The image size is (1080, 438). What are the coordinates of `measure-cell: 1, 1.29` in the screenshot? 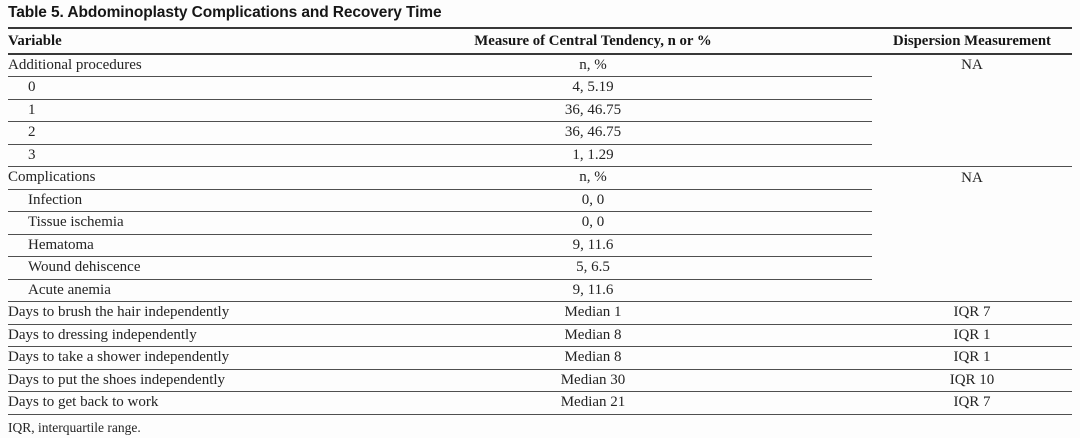 It's located at (593, 155).